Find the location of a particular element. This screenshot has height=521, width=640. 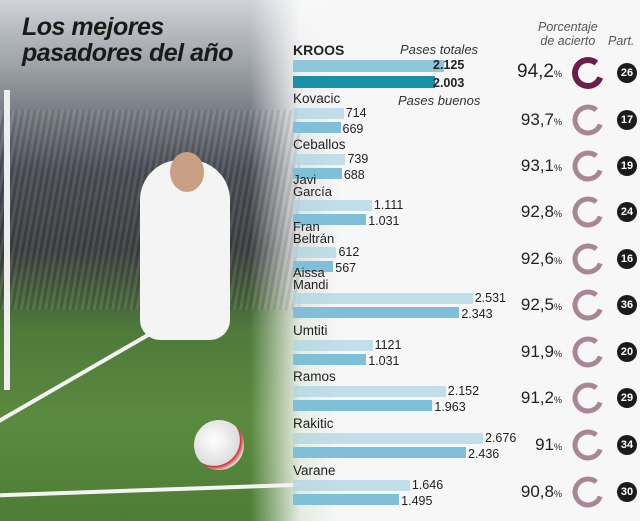

page-title: Los mejores pasadores del año is located at coordinates (128, 40).